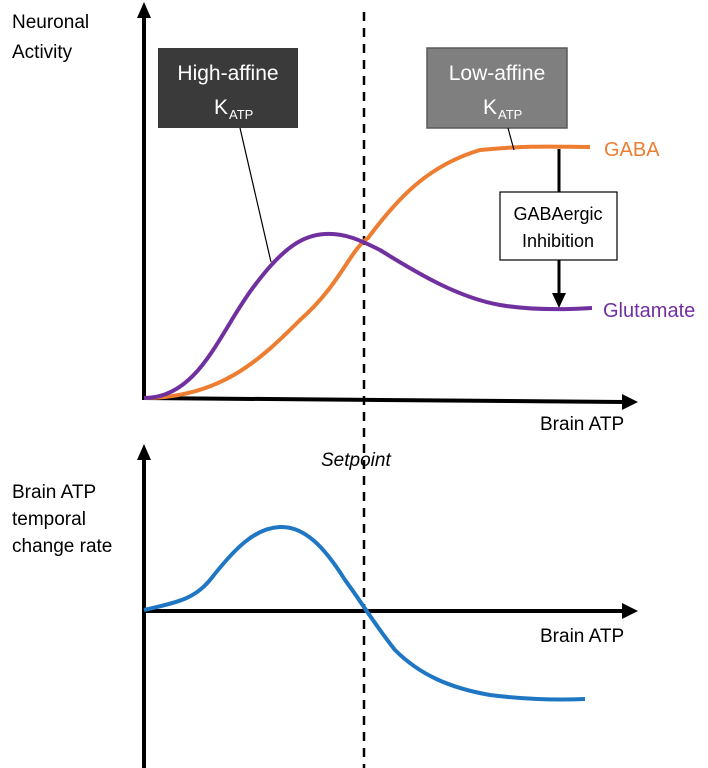 The height and width of the screenshot is (768, 708). What do you see at coordinates (630, 611) in the screenshot?
I see `bottom-x-axis-arrowhead` at bounding box center [630, 611].